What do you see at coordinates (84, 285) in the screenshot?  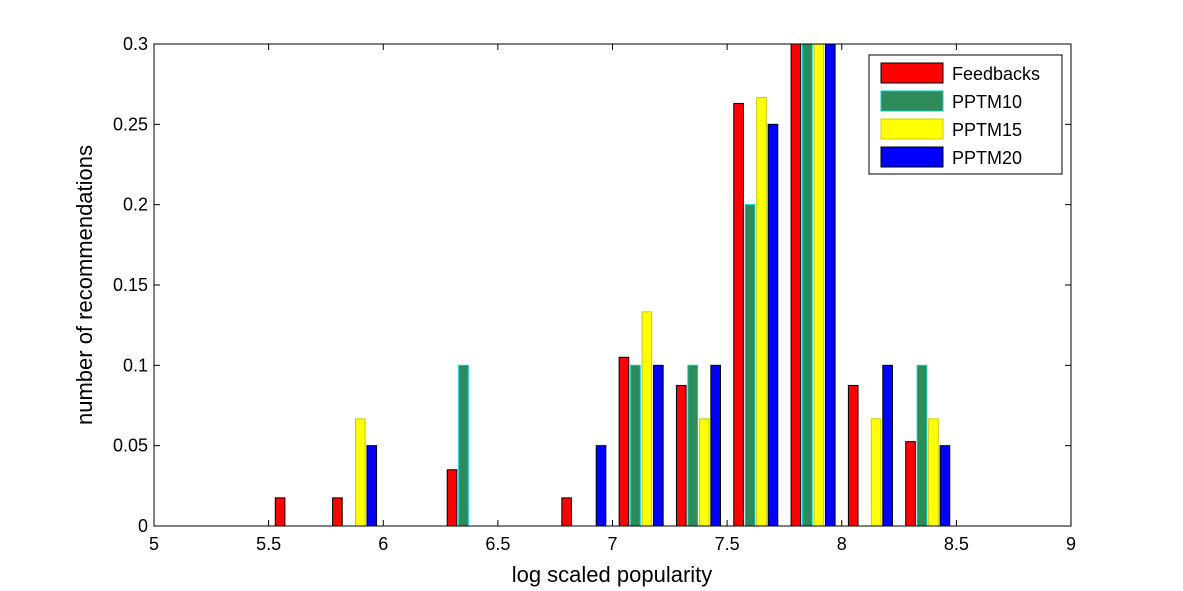 I see `y-axis-title: number of recommendations` at bounding box center [84, 285].